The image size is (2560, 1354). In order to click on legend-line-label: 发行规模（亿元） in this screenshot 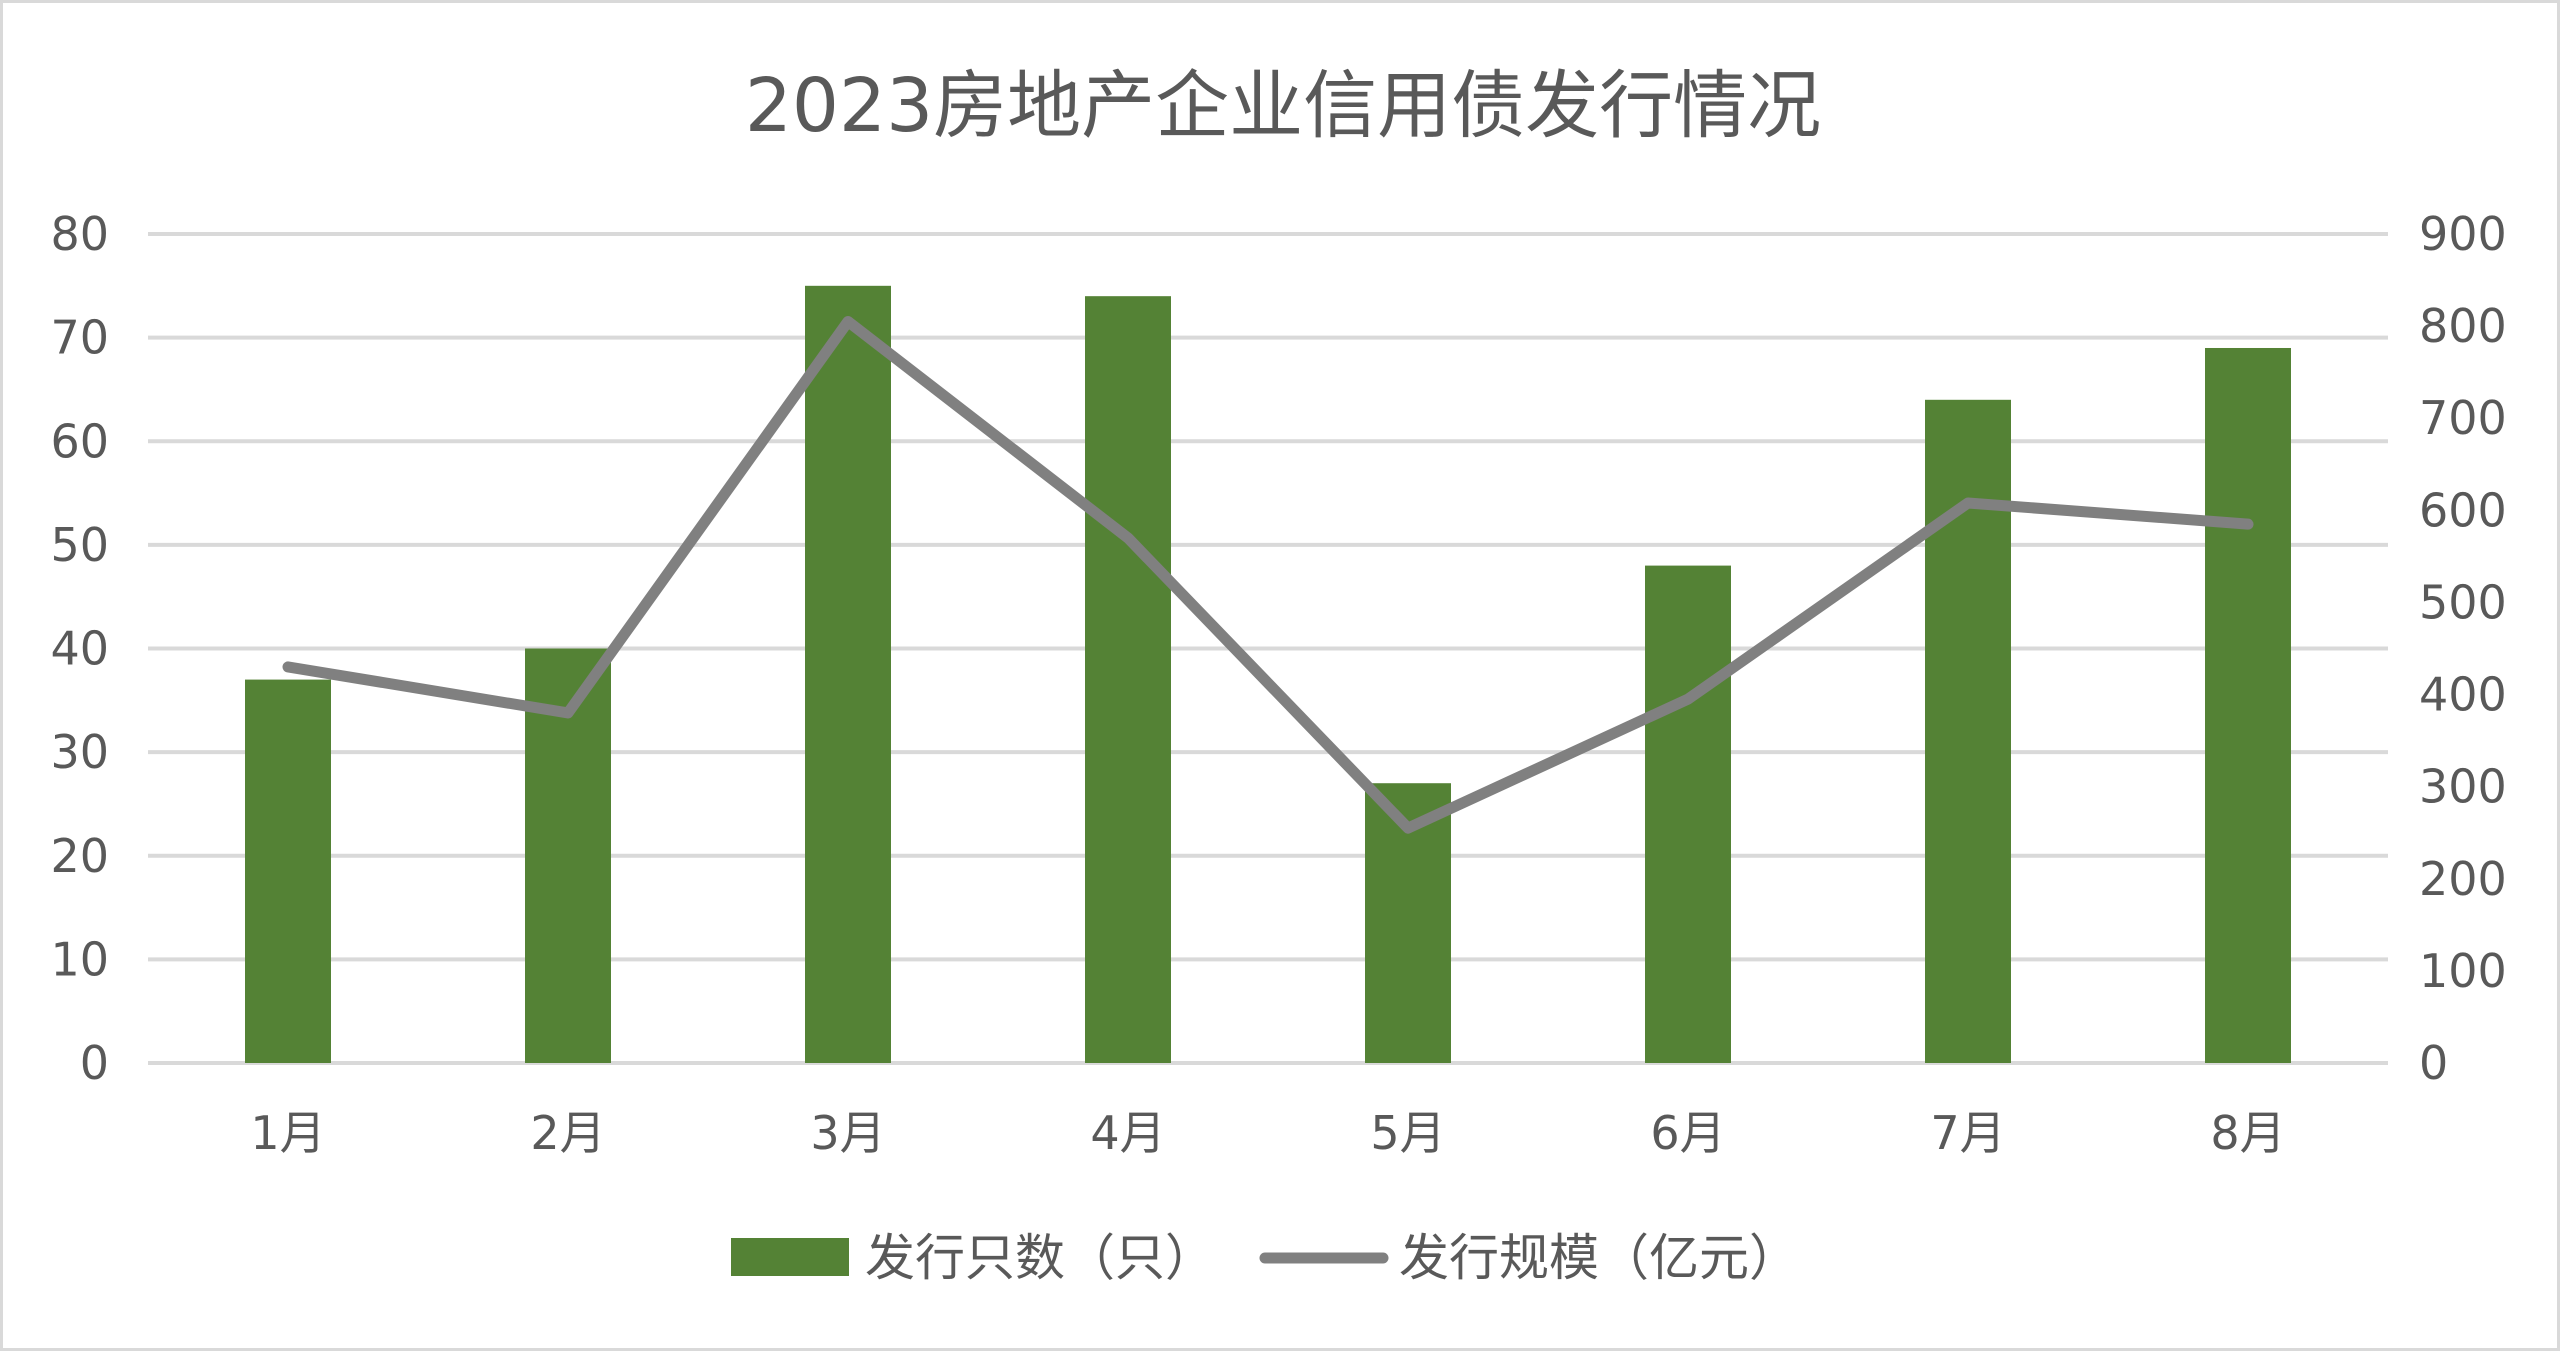, I will do `click(1599, 1258)`.